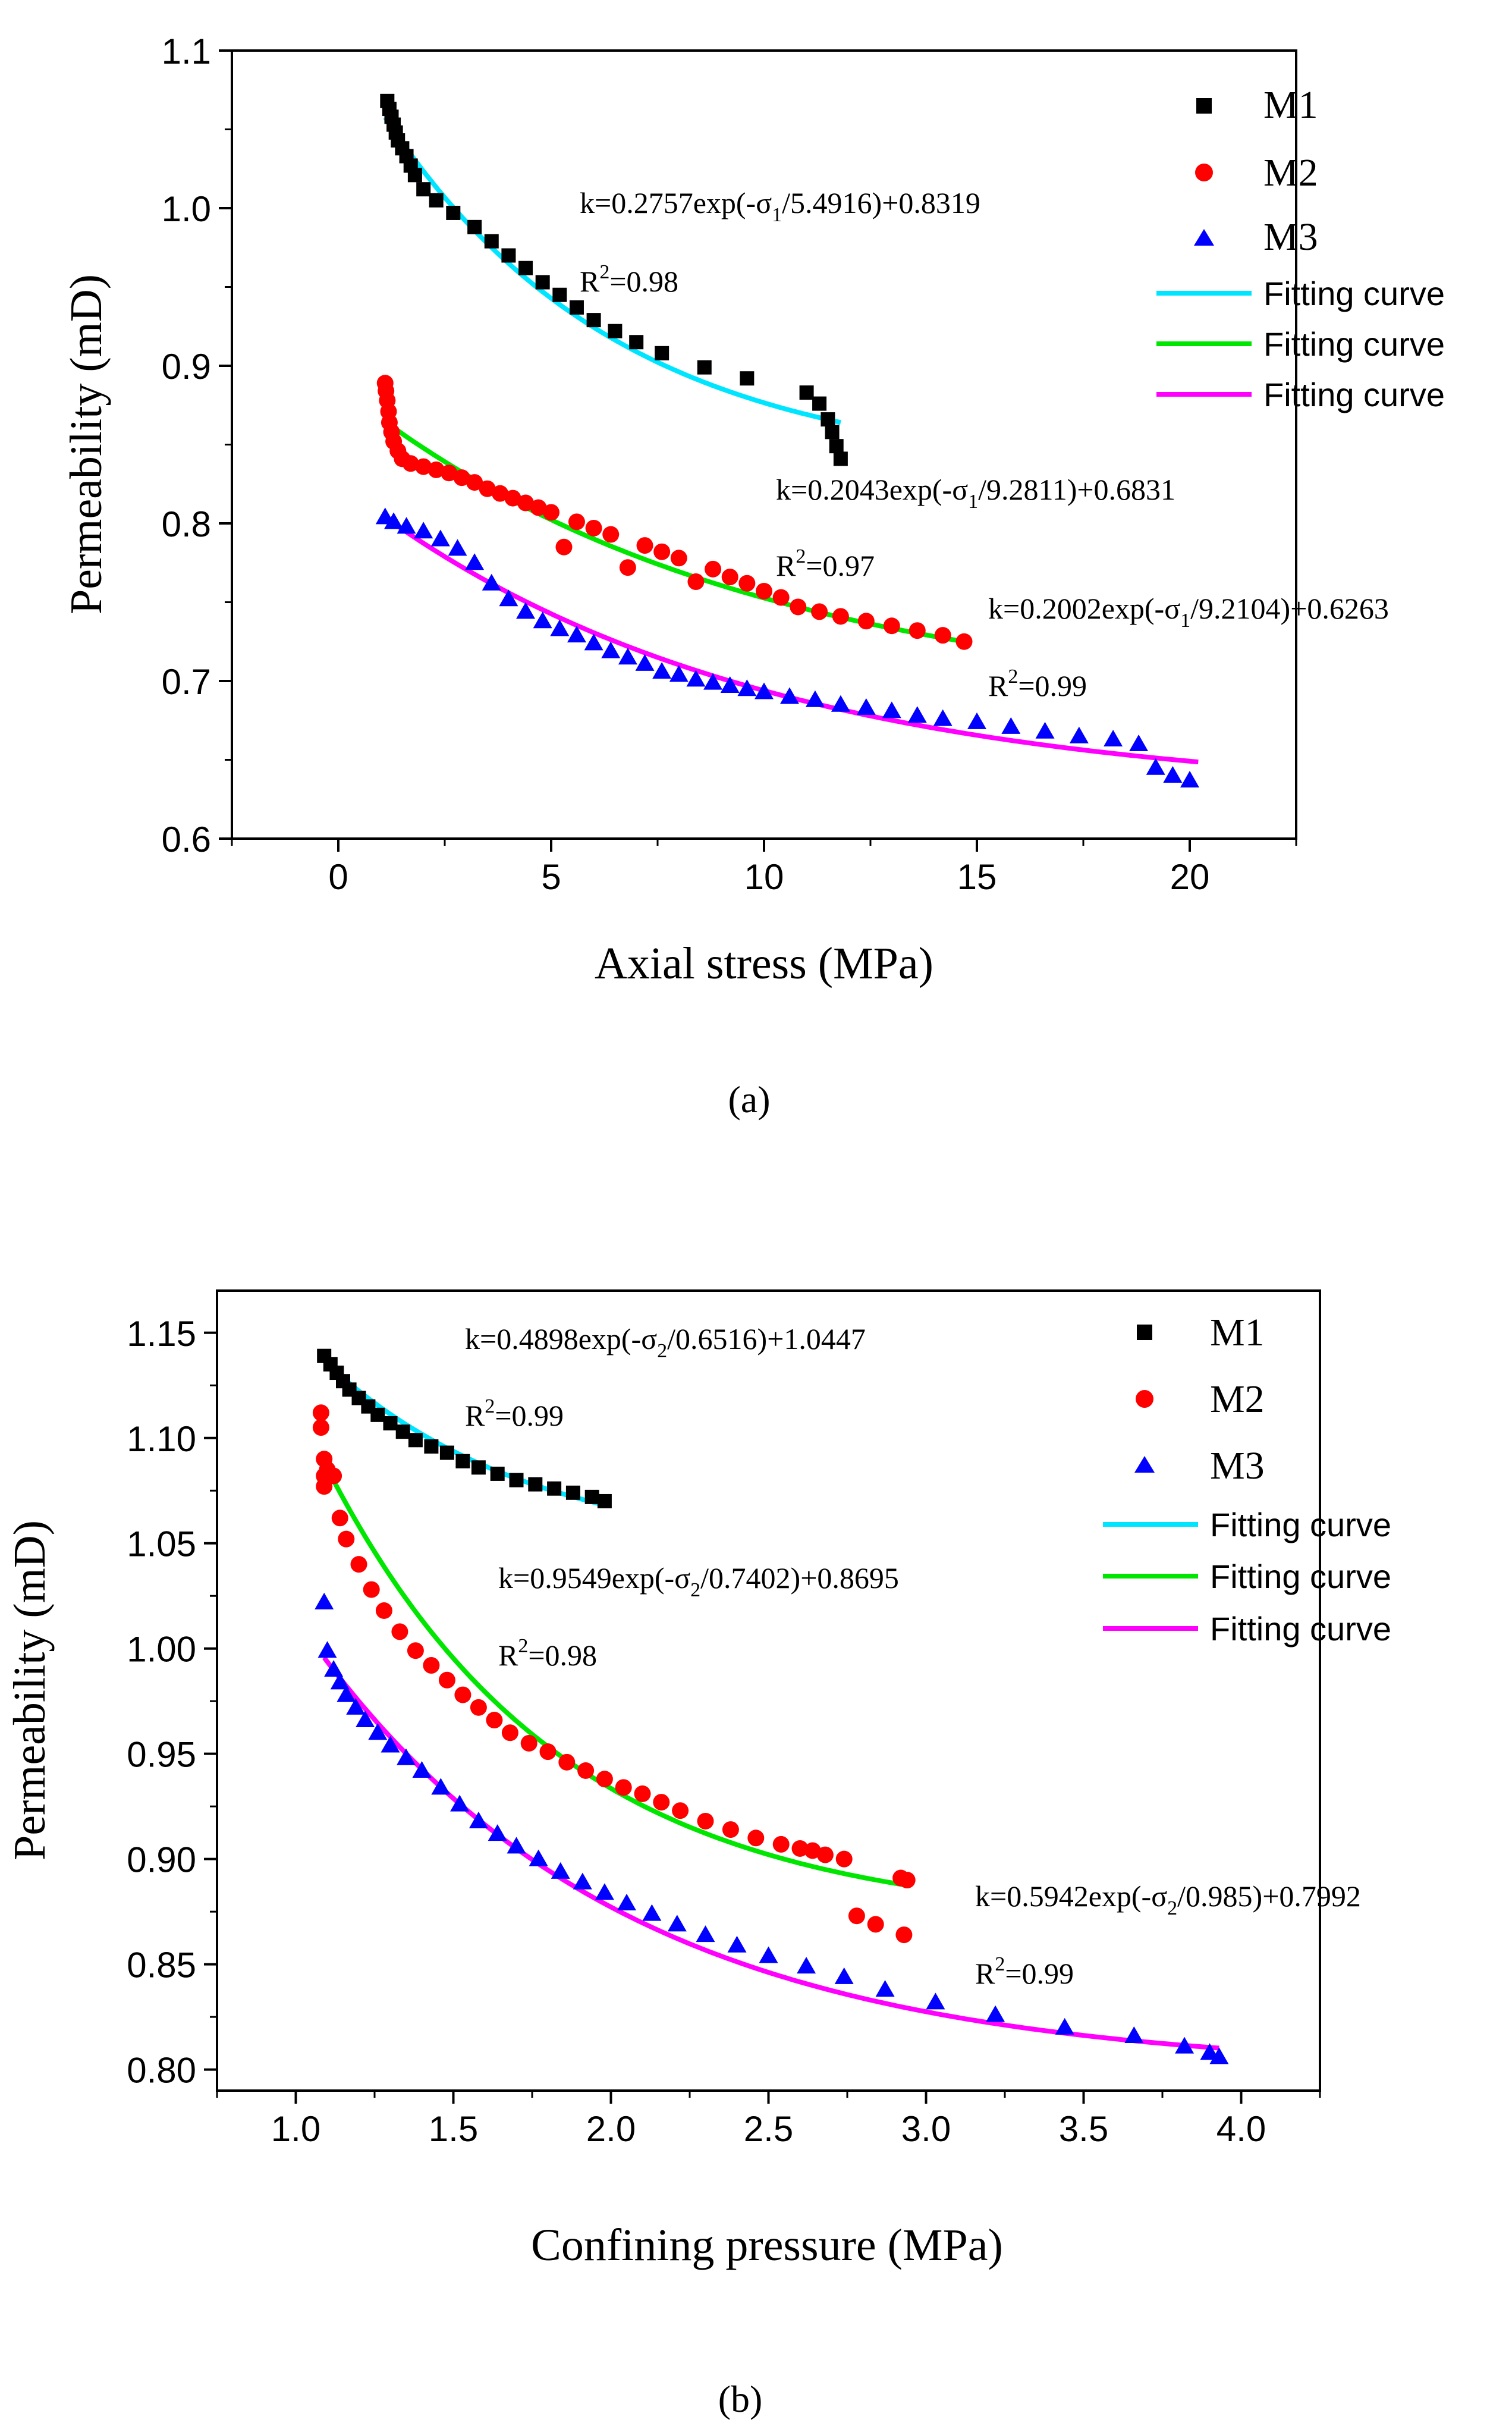 The height and width of the screenshot is (2432, 1512). Describe the element at coordinates (1290, 172) in the screenshot. I see `legend-label-m2: M2` at that location.